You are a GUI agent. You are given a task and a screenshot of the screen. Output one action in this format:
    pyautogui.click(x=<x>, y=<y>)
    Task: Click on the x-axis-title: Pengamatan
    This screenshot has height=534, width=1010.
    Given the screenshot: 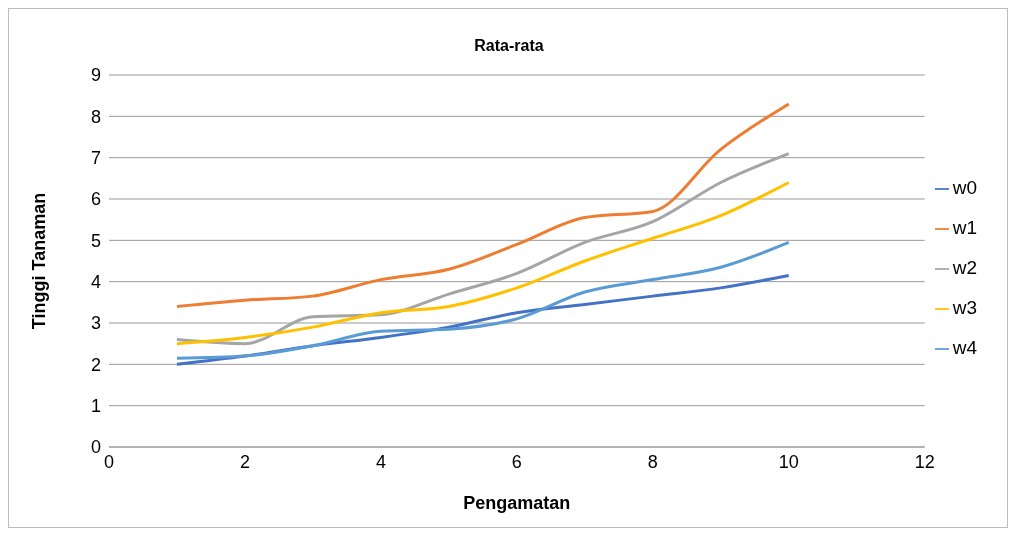 What is the action you would take?
    pyautogui.click(x=517, y=503)
    